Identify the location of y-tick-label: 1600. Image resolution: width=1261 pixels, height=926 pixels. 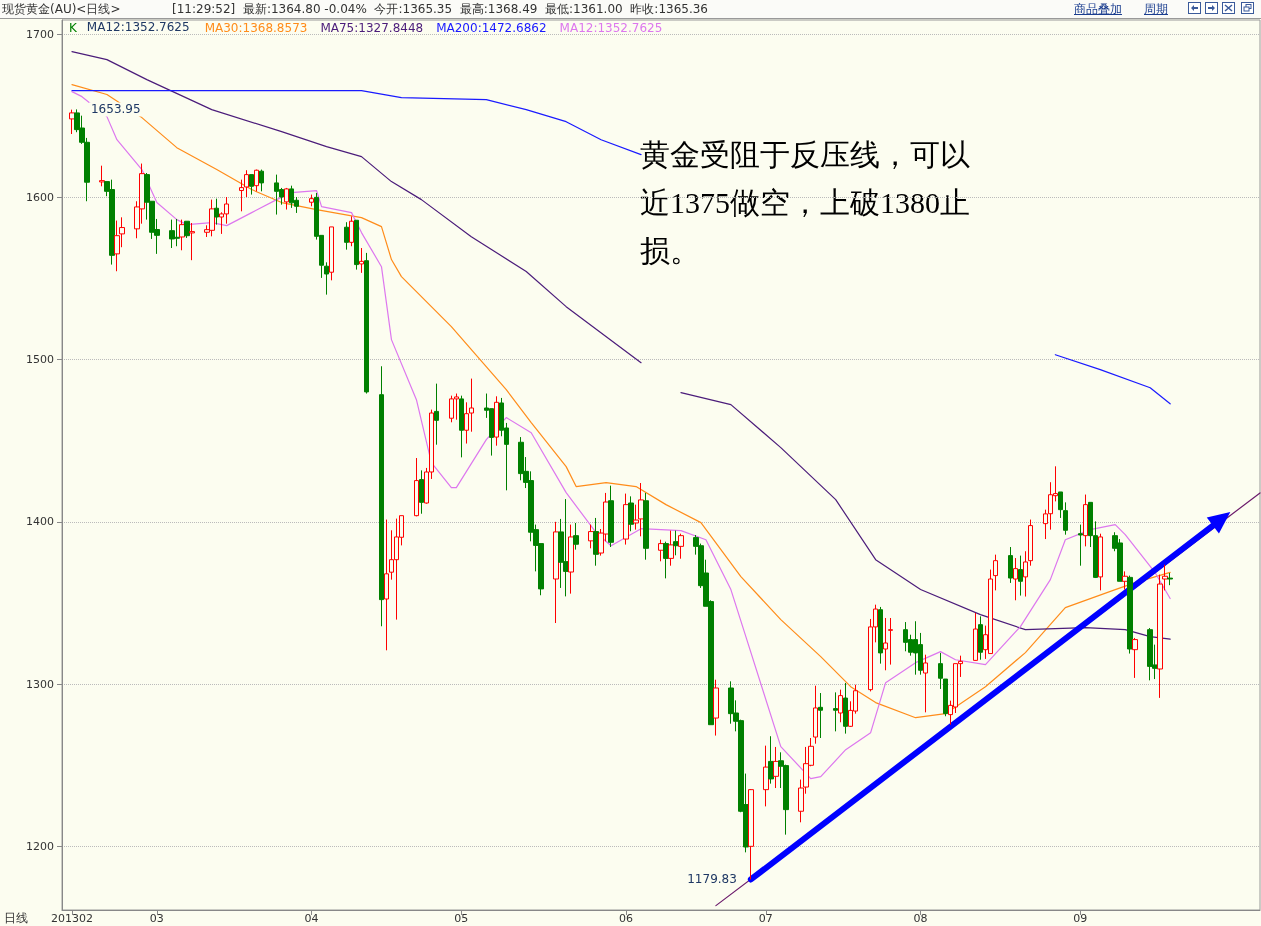
(40, 197).